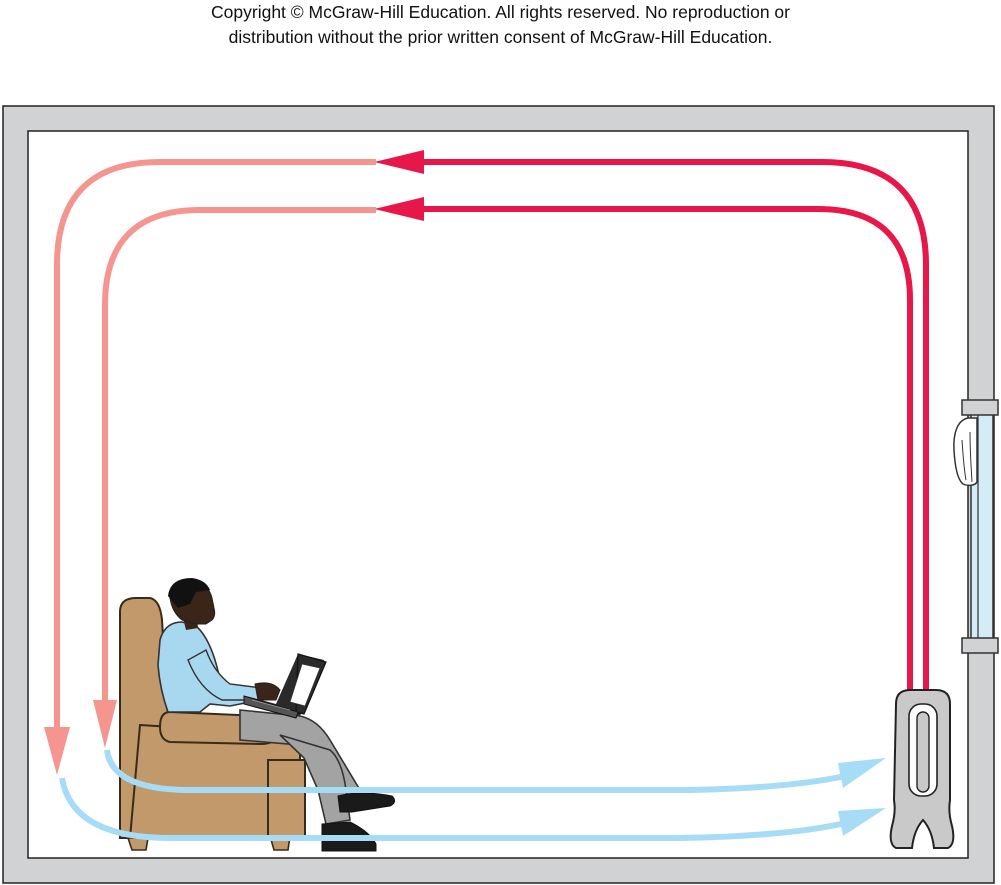  I want to click on cool-air-arrows, so click(472, 795).